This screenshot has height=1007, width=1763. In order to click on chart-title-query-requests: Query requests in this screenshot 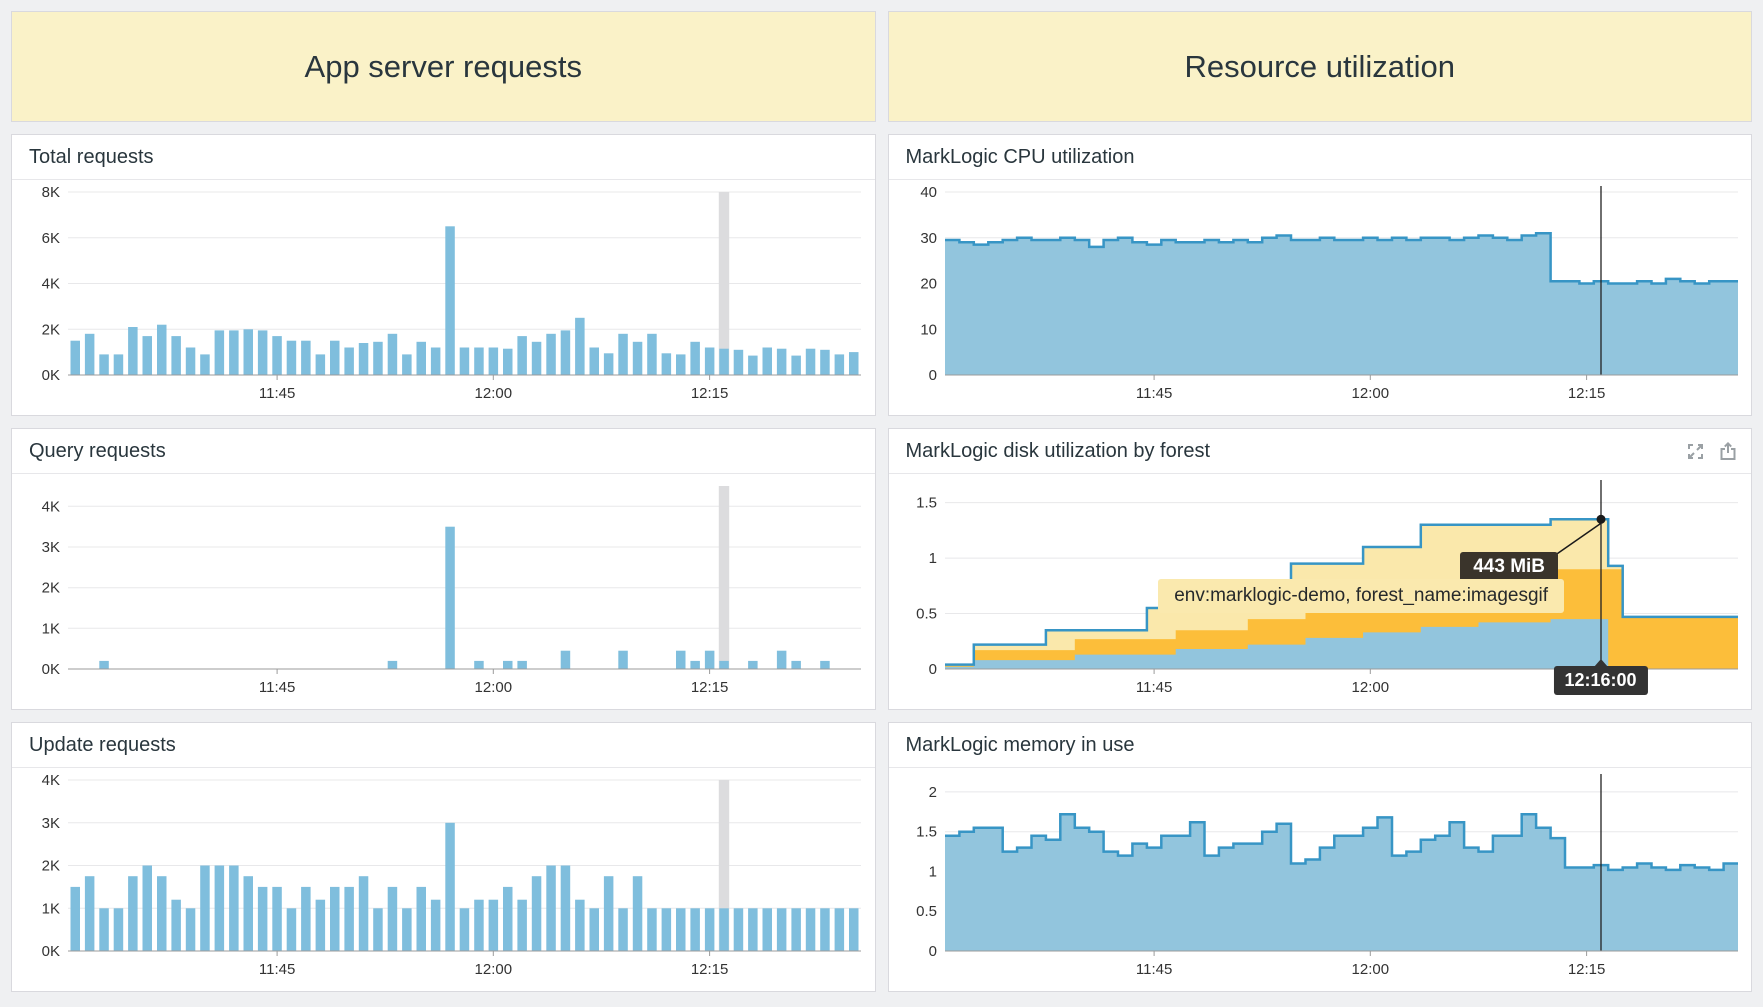, I will do `click(97, 450)`.